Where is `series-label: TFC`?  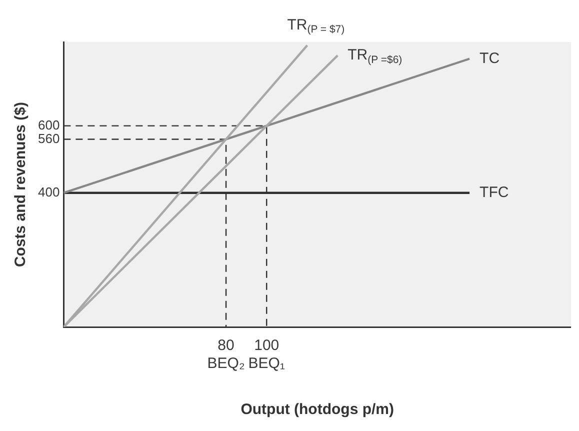
series-label: TFC is located at coordinates (494, 193).